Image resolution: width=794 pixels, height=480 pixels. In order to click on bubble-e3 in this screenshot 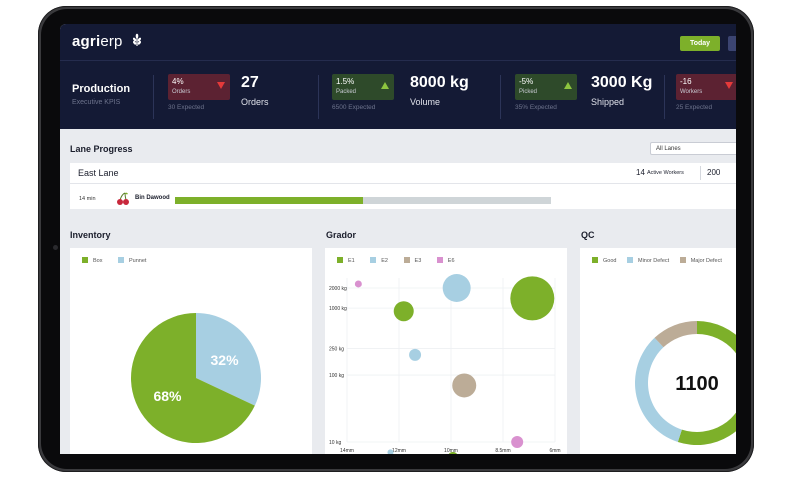, I will do `click(464, 385)`.